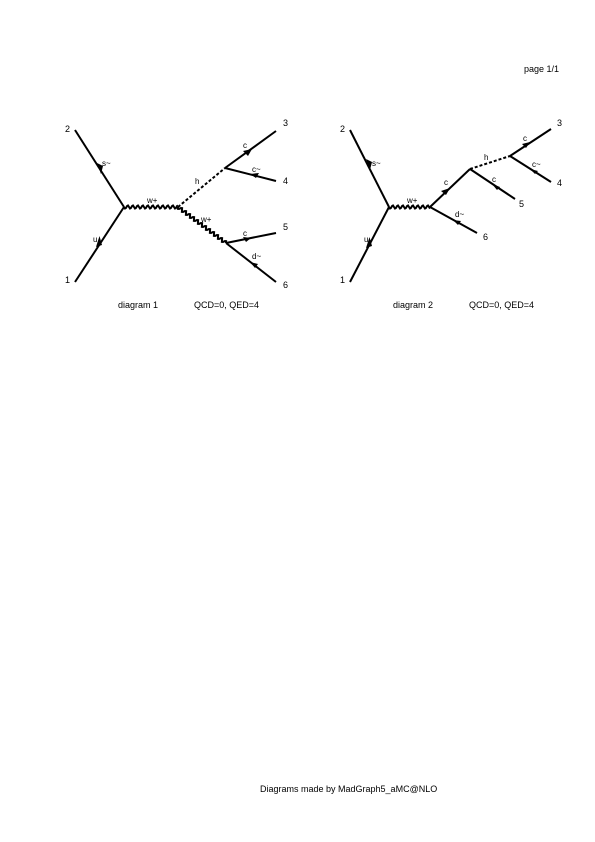 Image resolution: width=595 pixels, height=842 pixels. What do you see at coordinates (206, 219) in the screenshot?
I see `d1-label-w2: w+` at bounding box center [206, 219].